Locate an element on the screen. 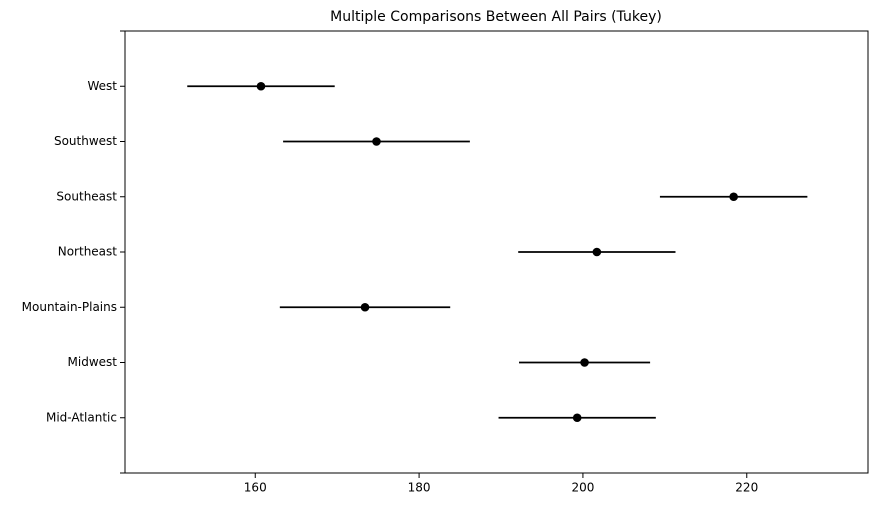 The height and width of the screenshot is (505, 879). x-tick-label: 160 is located at coordinates (255, 488).